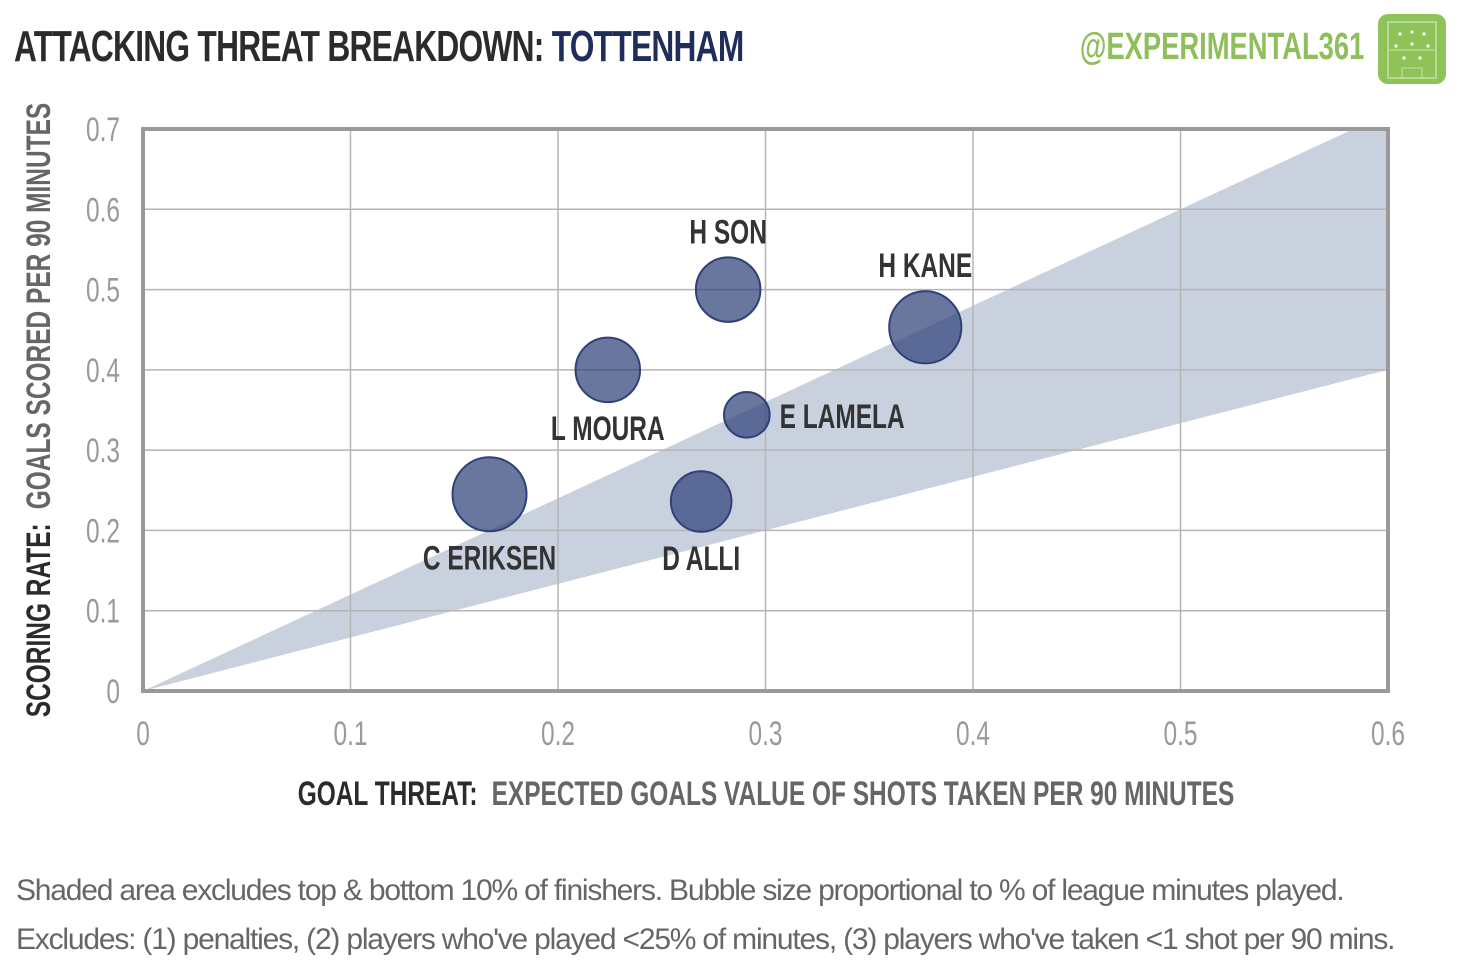  Describe the element at coordinates (103, 371) in the screenshot. I see `y-tick-label: 0.4` at that location.